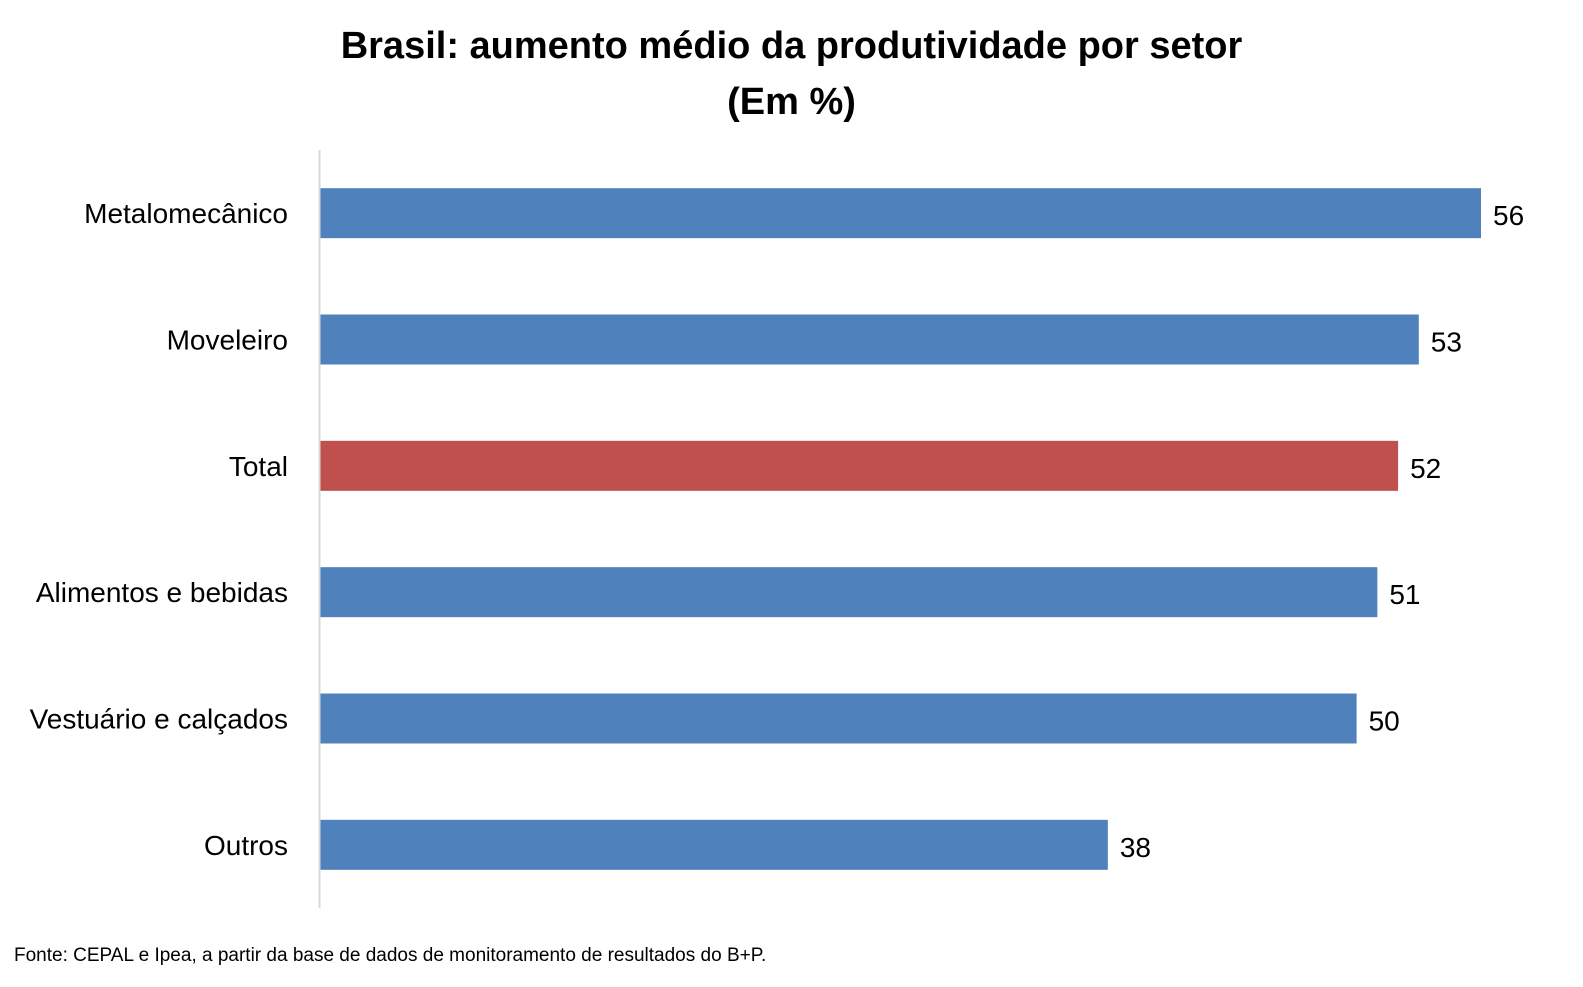  Describe the element at coordinates (227, 340) in the screenshot. I see `category-label-moveleiro: Moveleiro` at that location.